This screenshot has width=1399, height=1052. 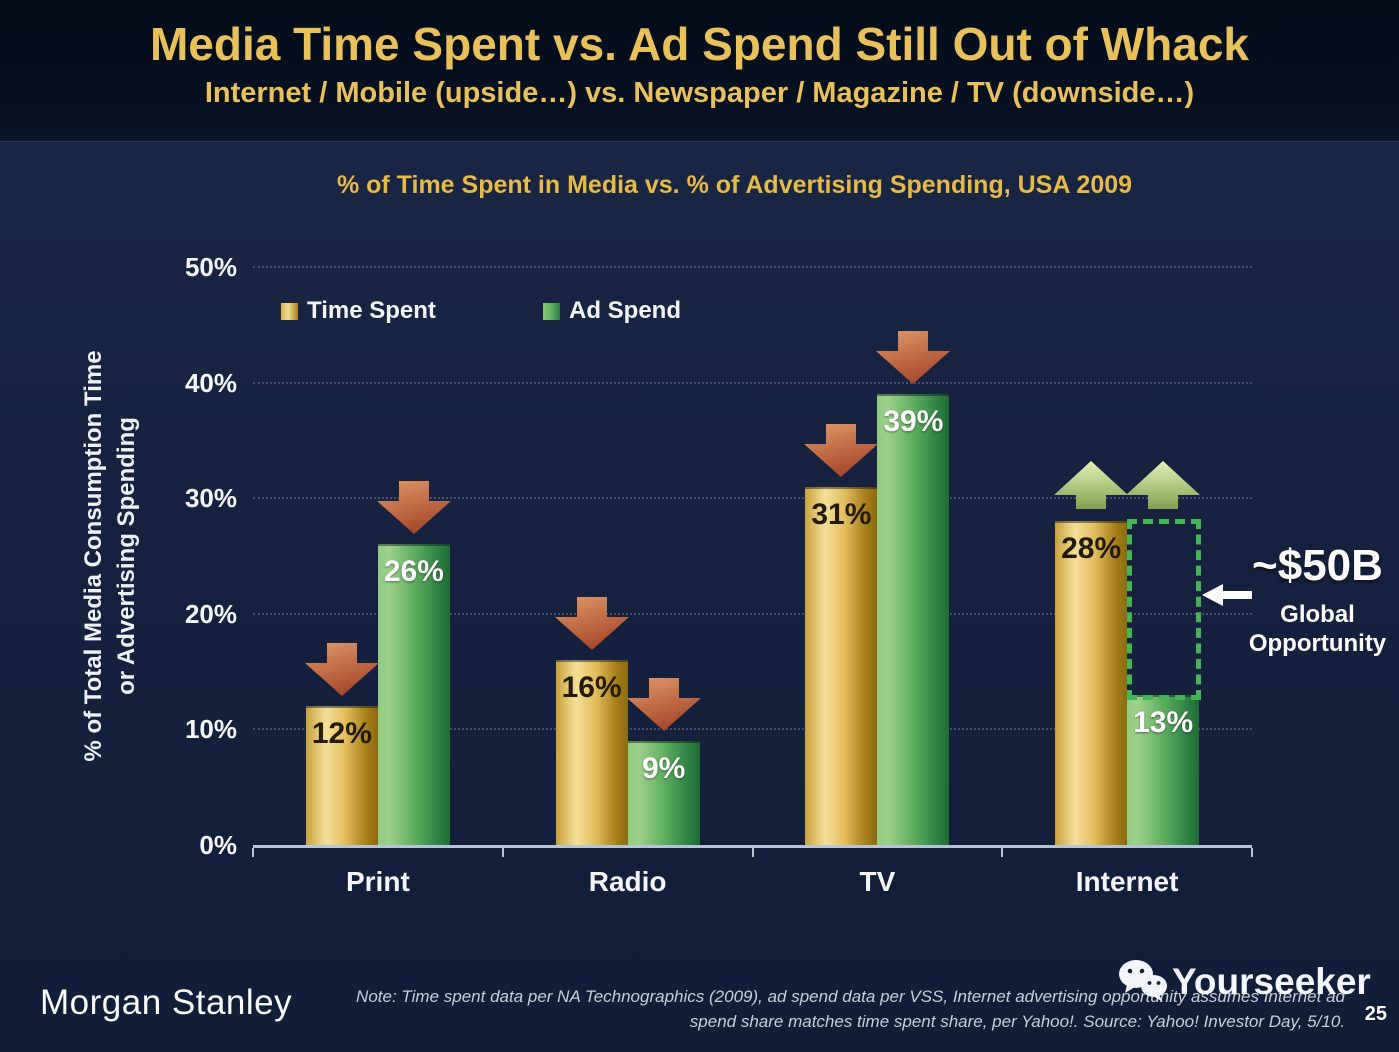 I want to click on opportunity-value: ~$50B, so click(x=1317, y=565).